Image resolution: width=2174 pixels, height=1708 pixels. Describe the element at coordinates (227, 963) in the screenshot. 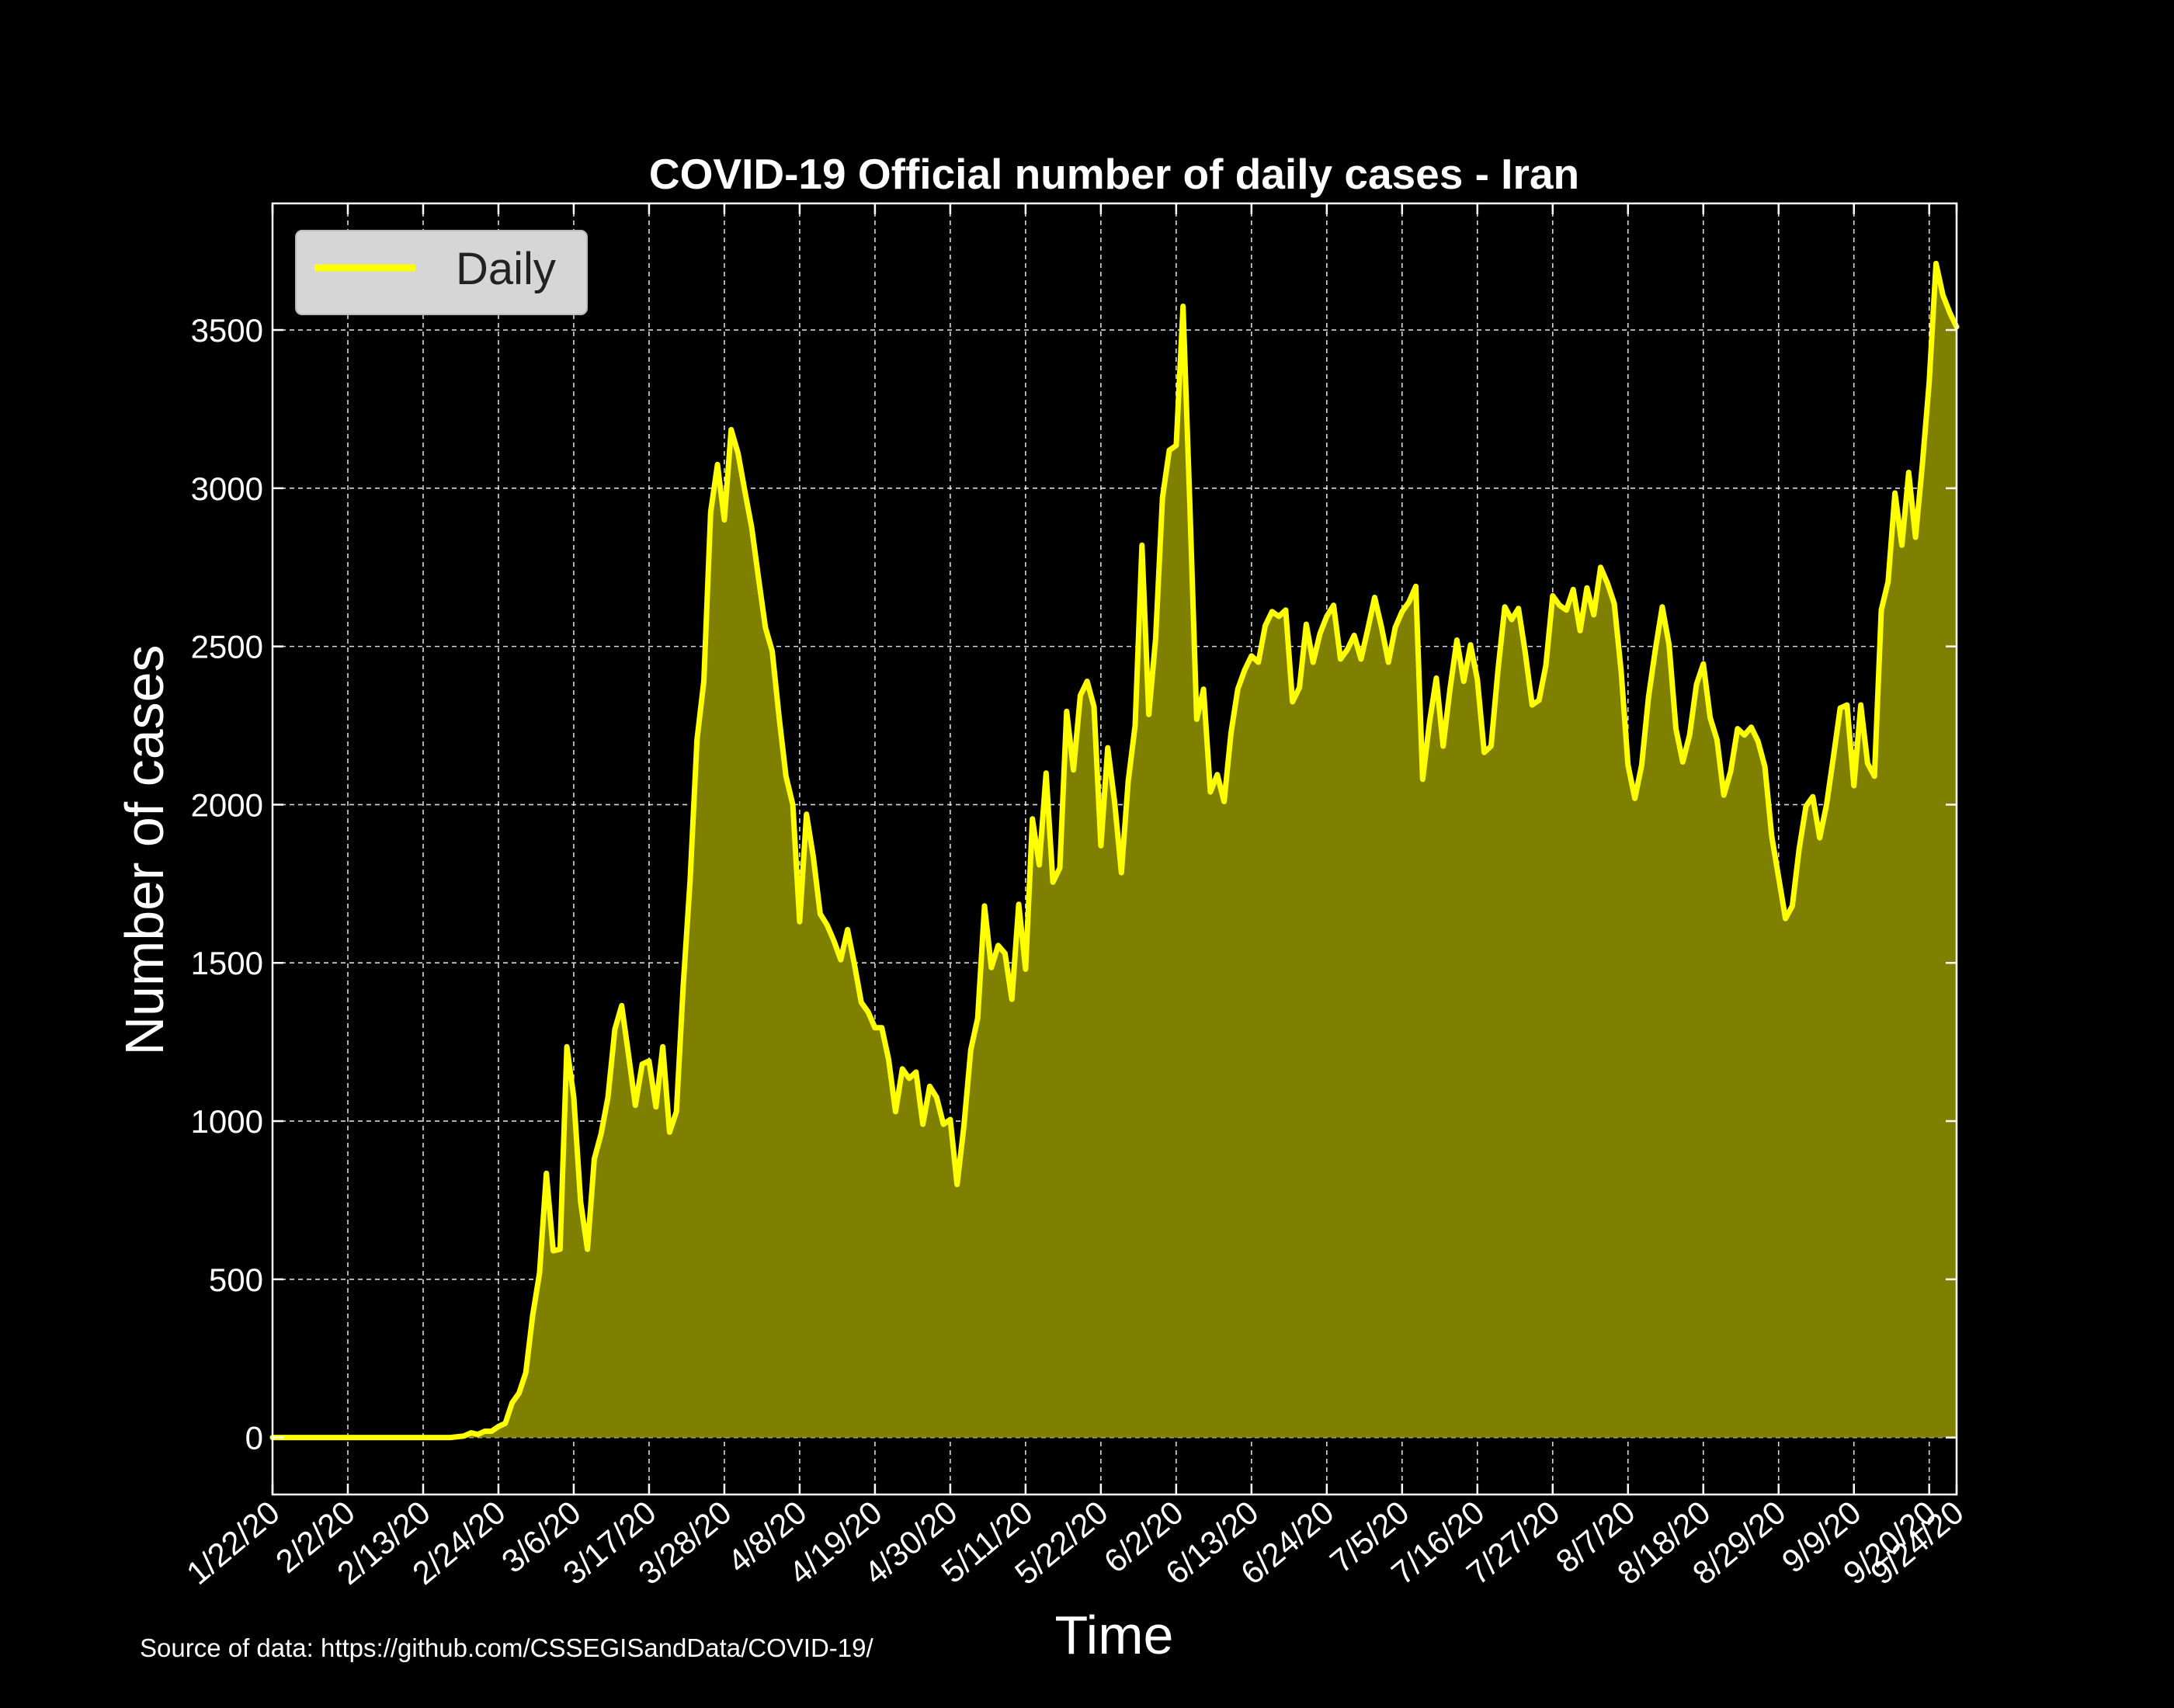

I see `y-tick-label: 1500` at that location.